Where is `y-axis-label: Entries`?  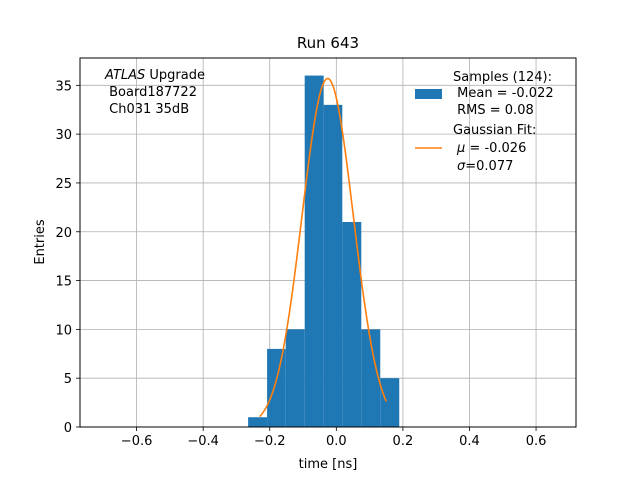
y-axis-label: Entries is located at coordinates (40, 242).